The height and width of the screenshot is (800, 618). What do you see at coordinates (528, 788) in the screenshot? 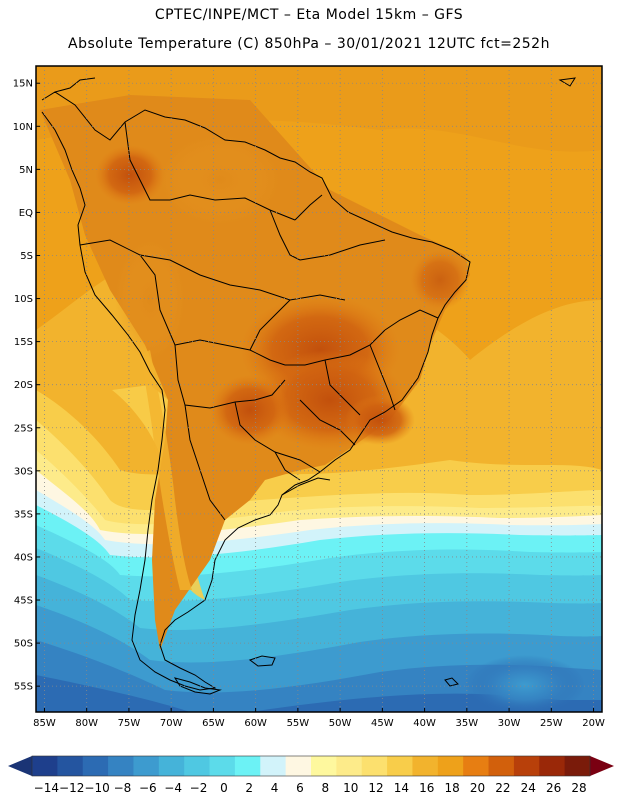
I see `colorbar-label: 24` at bounding box center [528, 788].